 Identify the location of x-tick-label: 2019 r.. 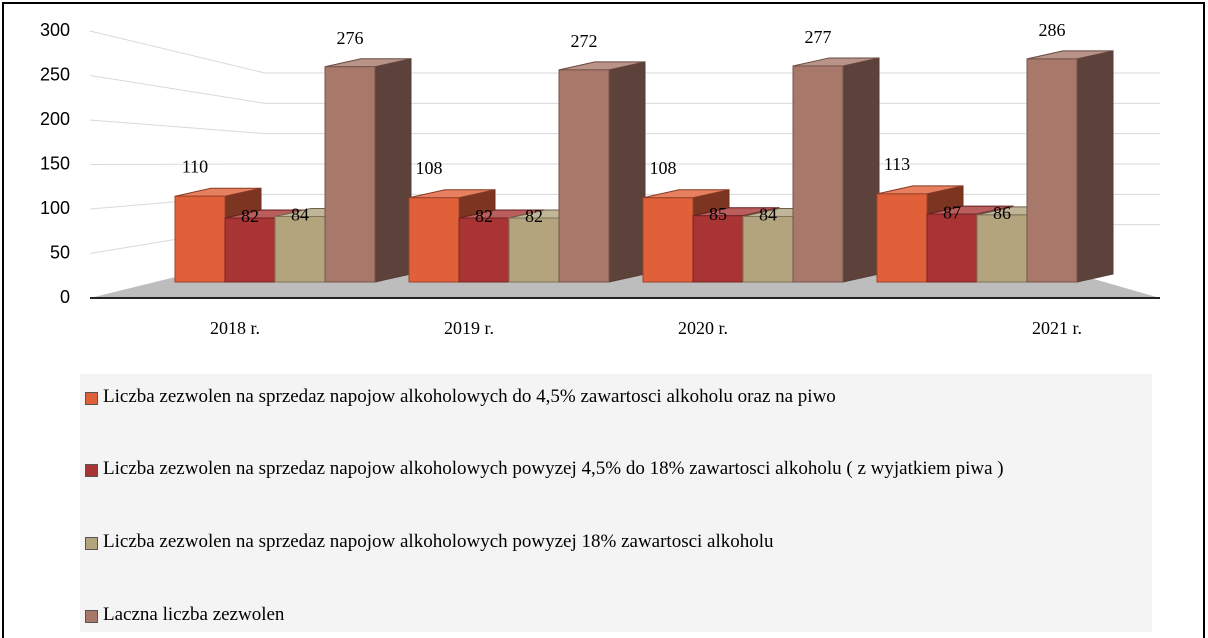
(469, 328).